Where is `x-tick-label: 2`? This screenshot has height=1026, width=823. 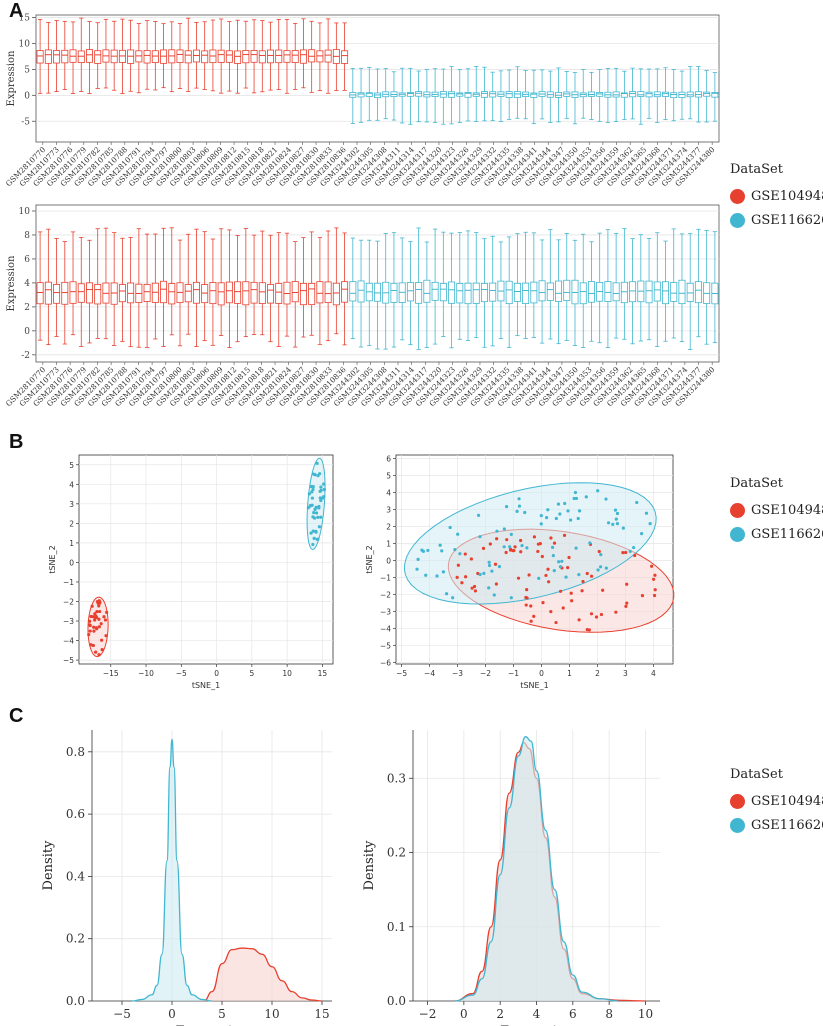
x-tick-label: 2 is located at coordinates (500, 1014).